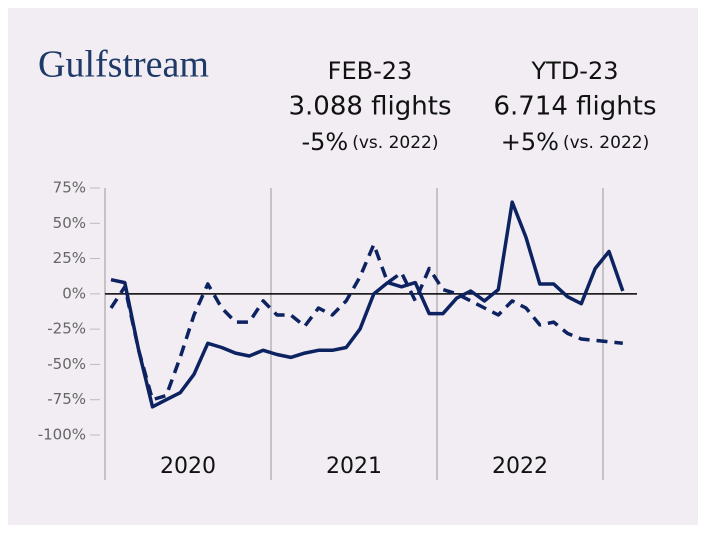 The image size is (706, 533). I want to click on kpi-period: YTD-23, so click(575, 71).